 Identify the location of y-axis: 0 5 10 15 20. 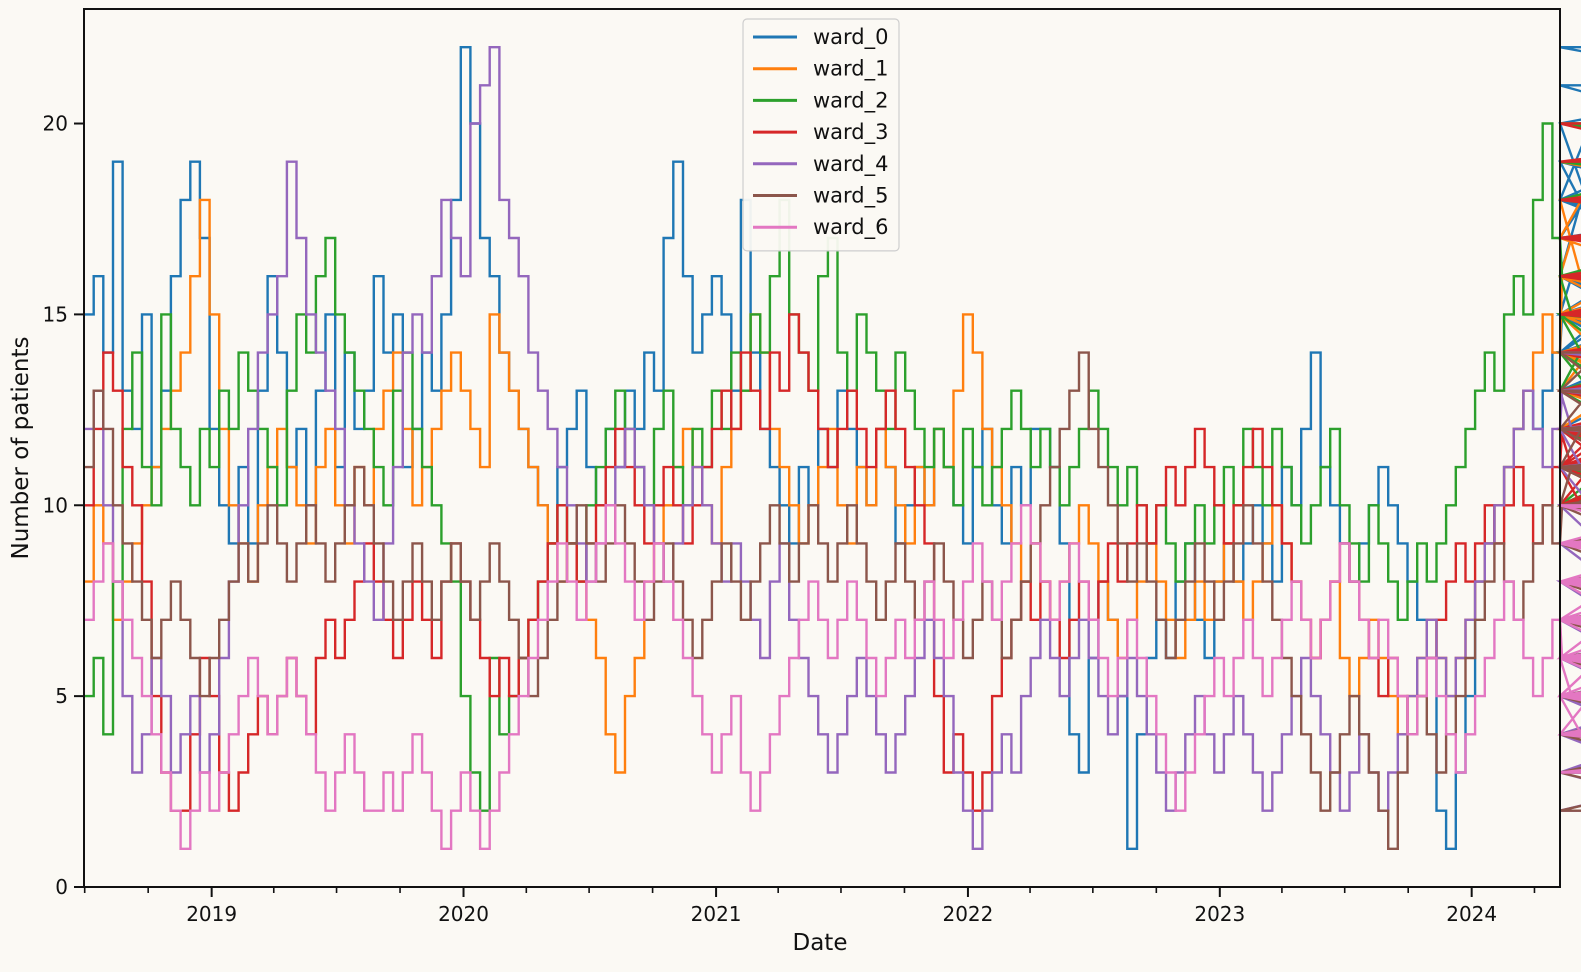
(63, 505).